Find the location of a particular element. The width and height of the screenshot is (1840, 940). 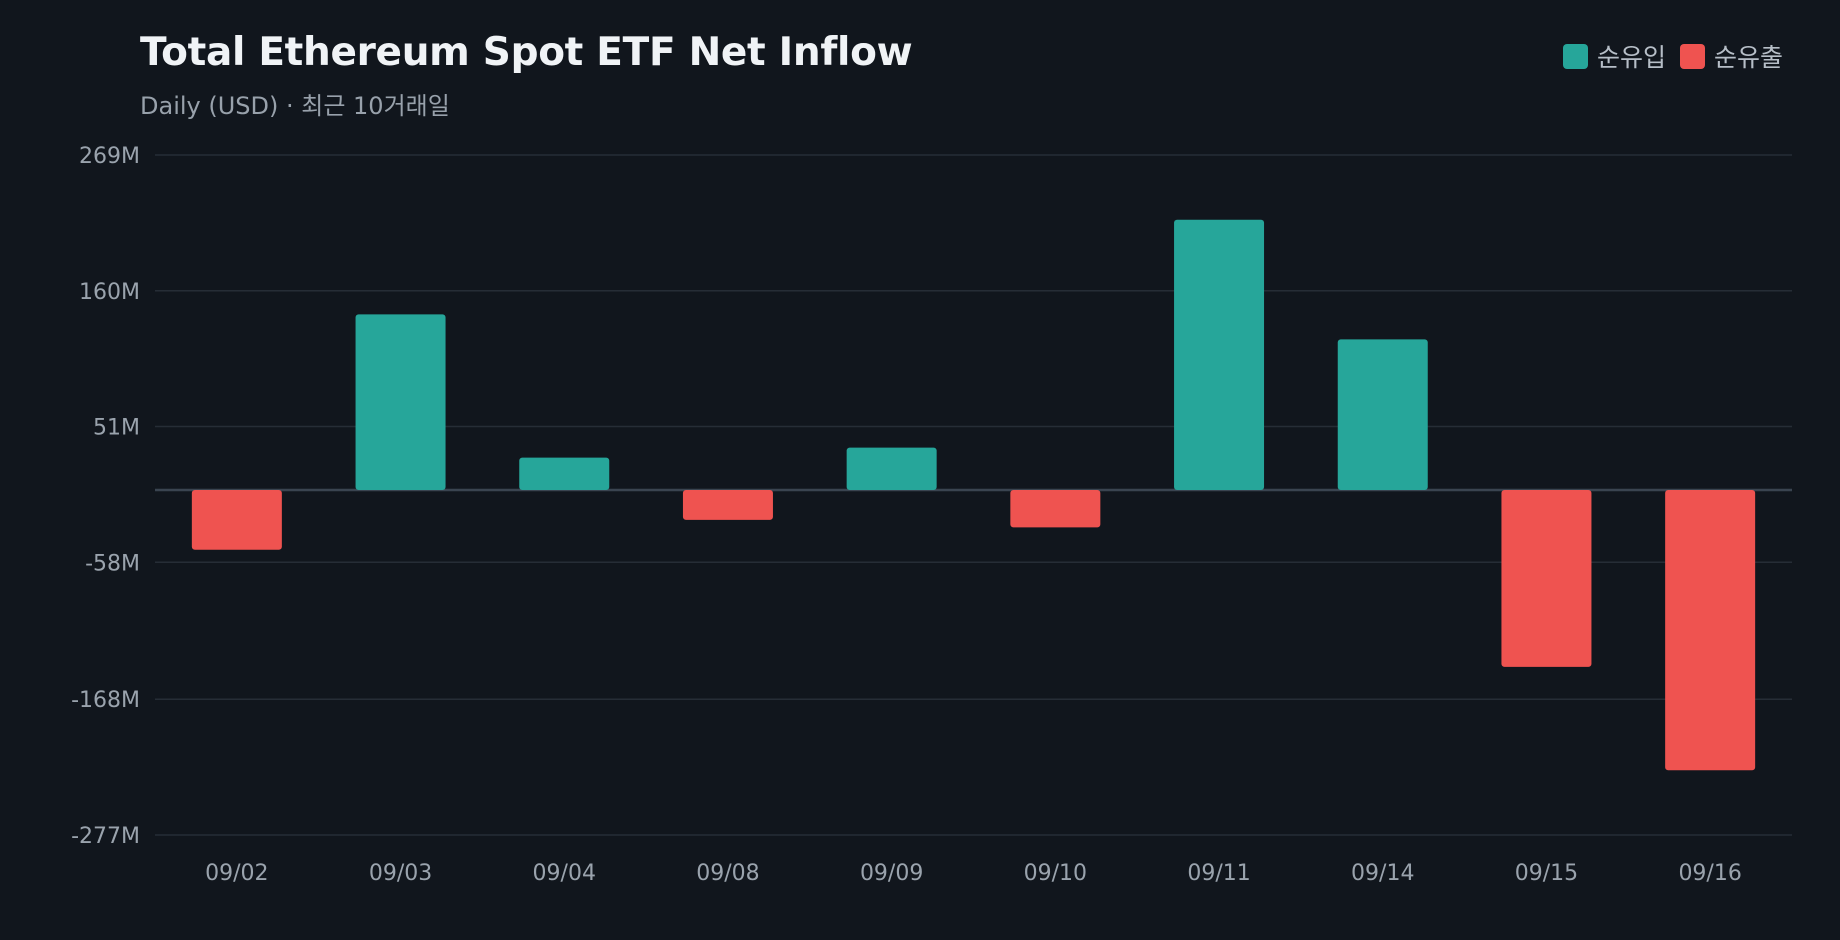

x-tick-label: 09/02 is located at coordinates (236, 873).